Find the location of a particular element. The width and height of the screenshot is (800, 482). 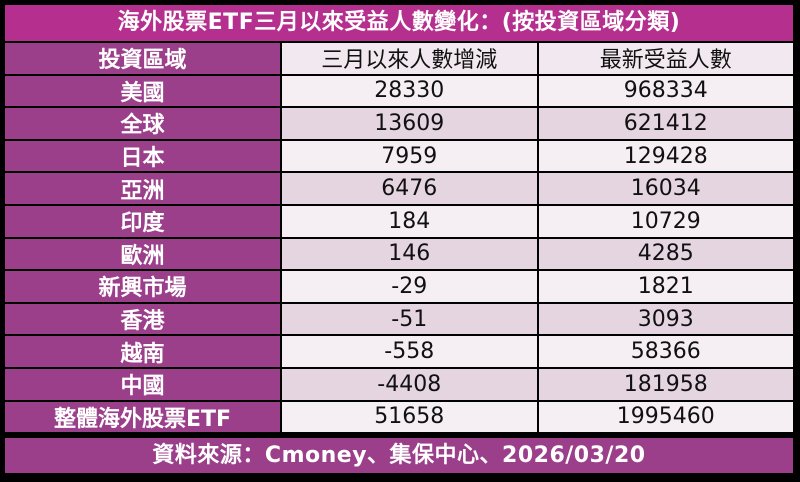

region-label: 全球 is located at coordinates (142, 123).